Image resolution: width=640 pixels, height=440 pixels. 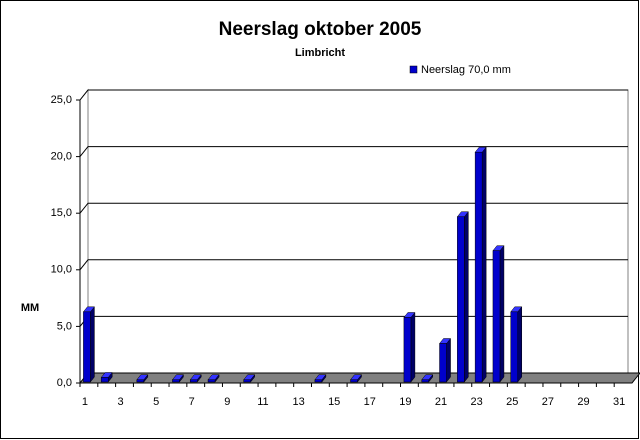 What do you see at coordinates (192, 402) in the screenshot?
I see `x-tick-label: 7` at bounding box center [192, 402].